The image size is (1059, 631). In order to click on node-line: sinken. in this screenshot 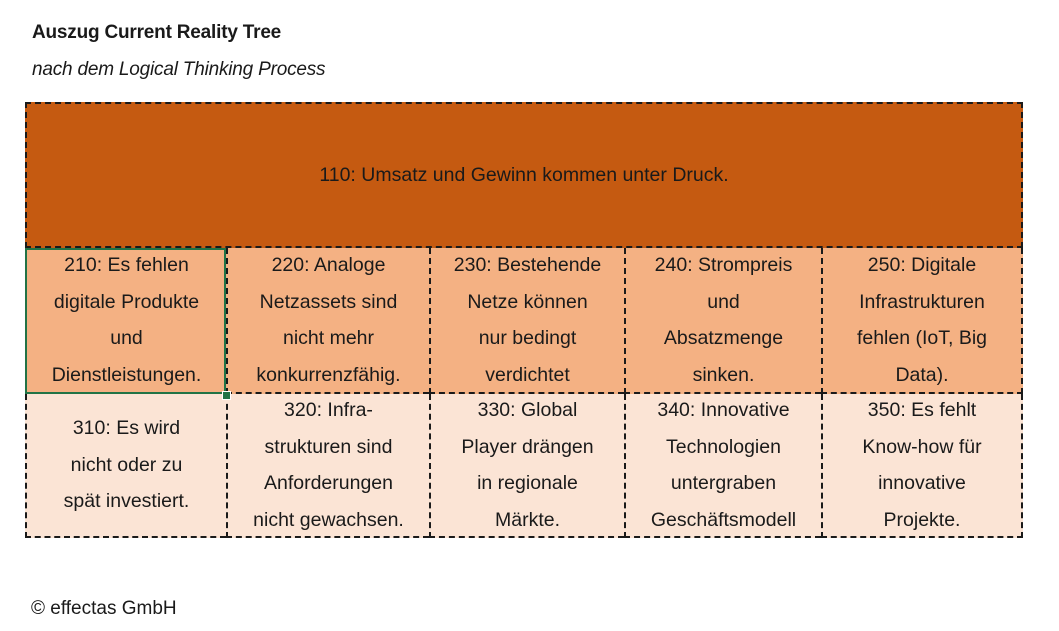, I will do `click(723, 374)`.